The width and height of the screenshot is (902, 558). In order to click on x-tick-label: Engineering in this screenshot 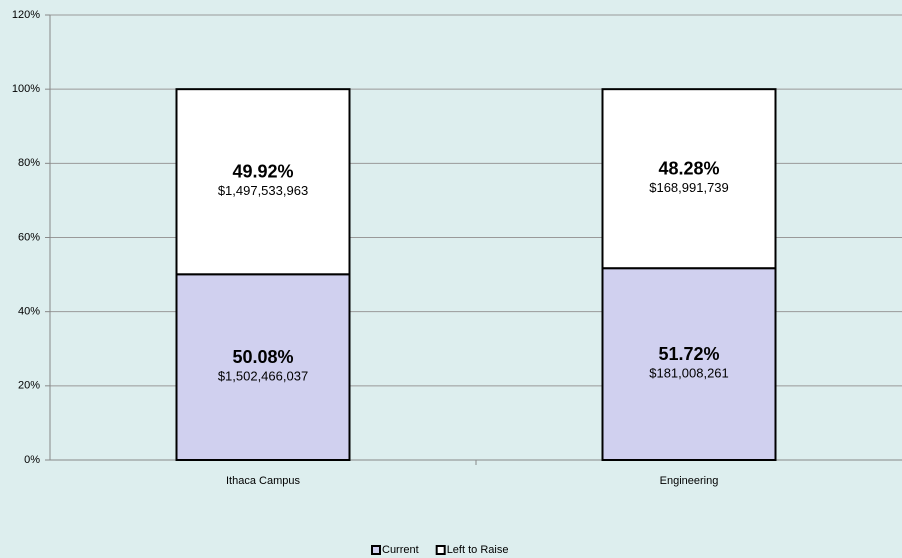, I will do `click(689, 481)`.